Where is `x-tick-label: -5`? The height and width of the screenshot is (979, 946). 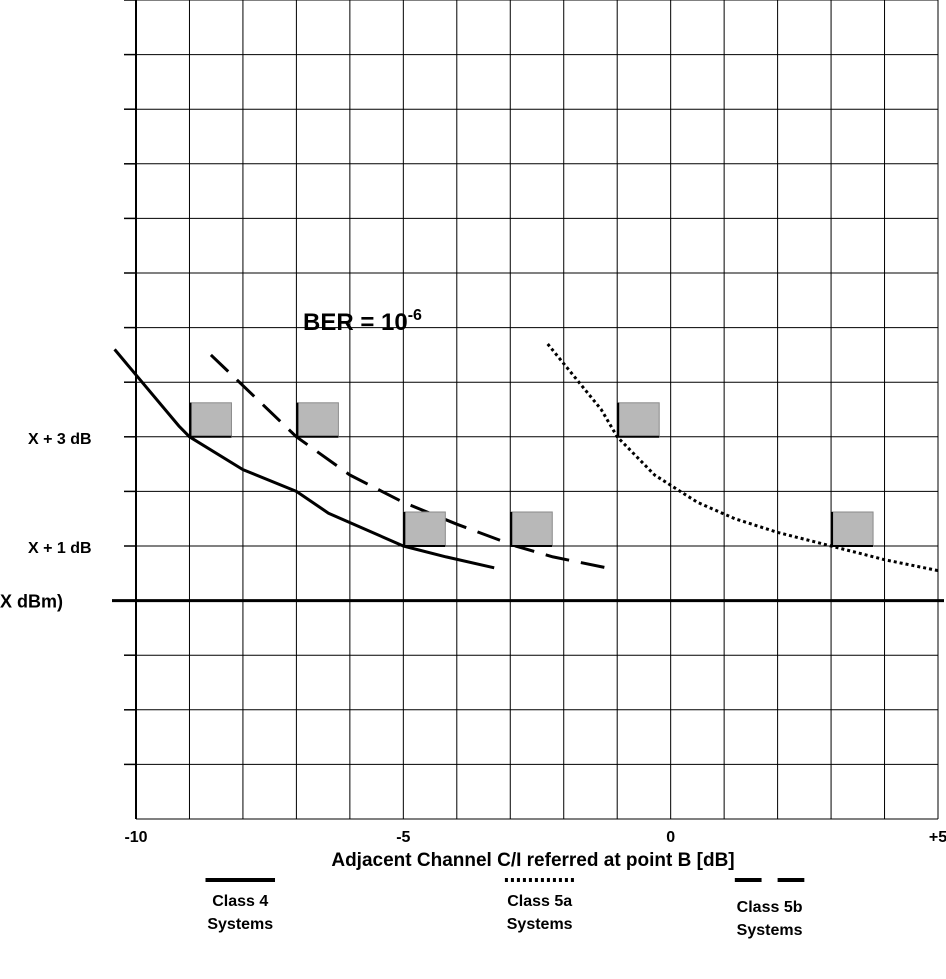 x-tick-label: -5 is located at coordinates (403, 837).